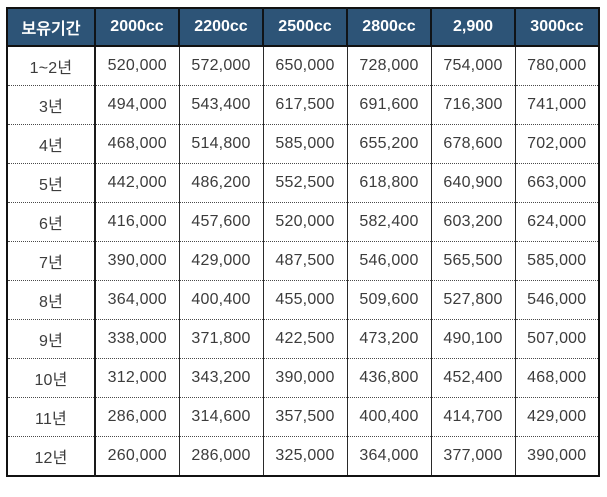 Image resolution: width=607 pixels, height=497 pixels. What do you see at coordinates (472, 27) in the screenshot?
I see `column-header: 2,900` at bounding box center [472, 27].